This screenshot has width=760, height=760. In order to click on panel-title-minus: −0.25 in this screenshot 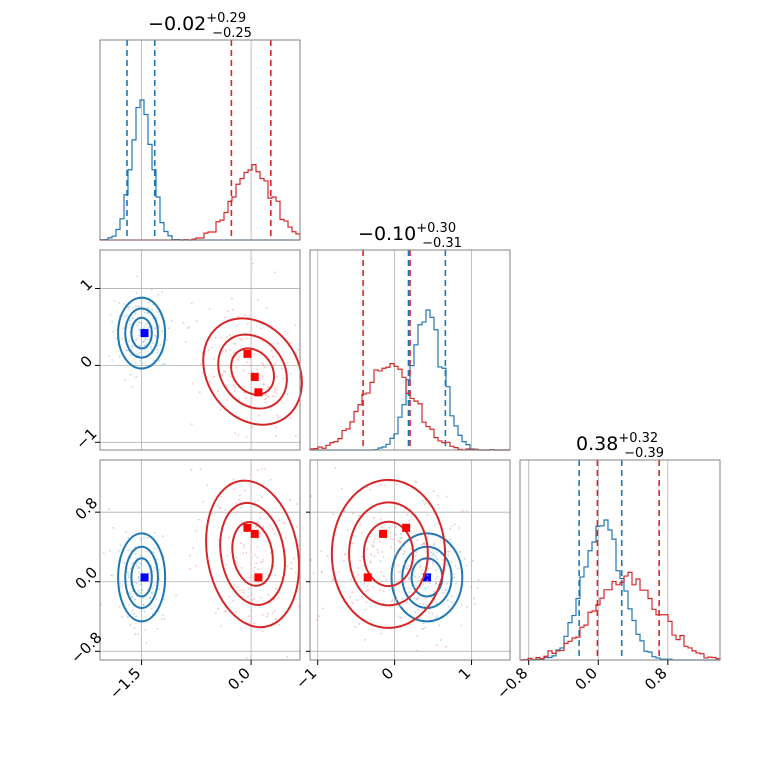, I will do `click(232, 33)`.